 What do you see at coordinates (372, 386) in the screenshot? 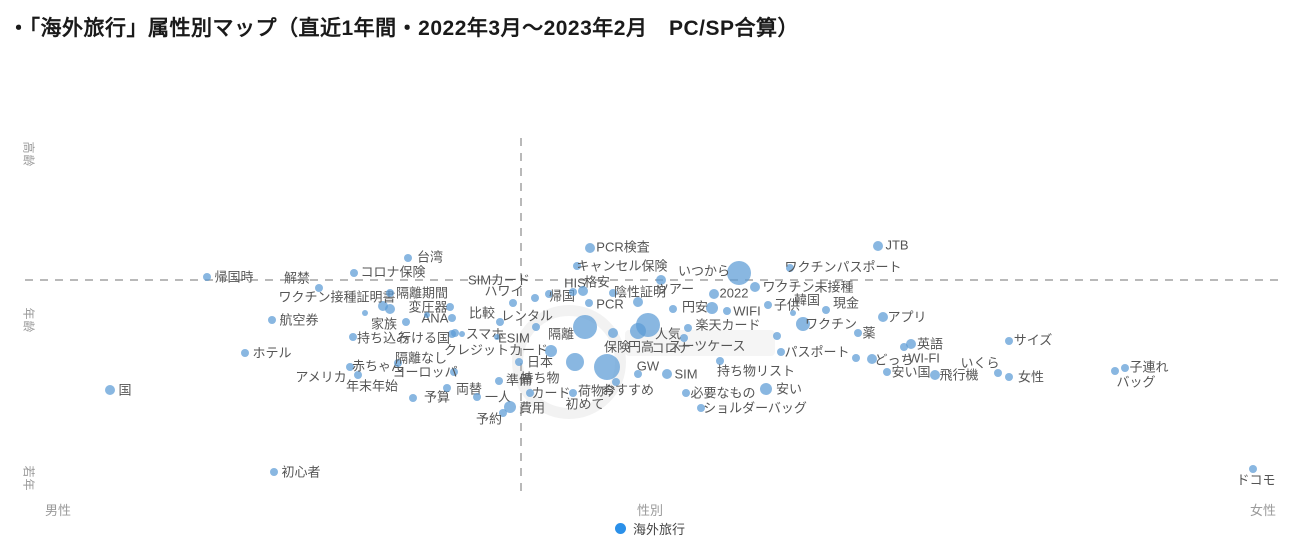
I see `bubble-label: 年末年始` at bounding box center [372, 386].